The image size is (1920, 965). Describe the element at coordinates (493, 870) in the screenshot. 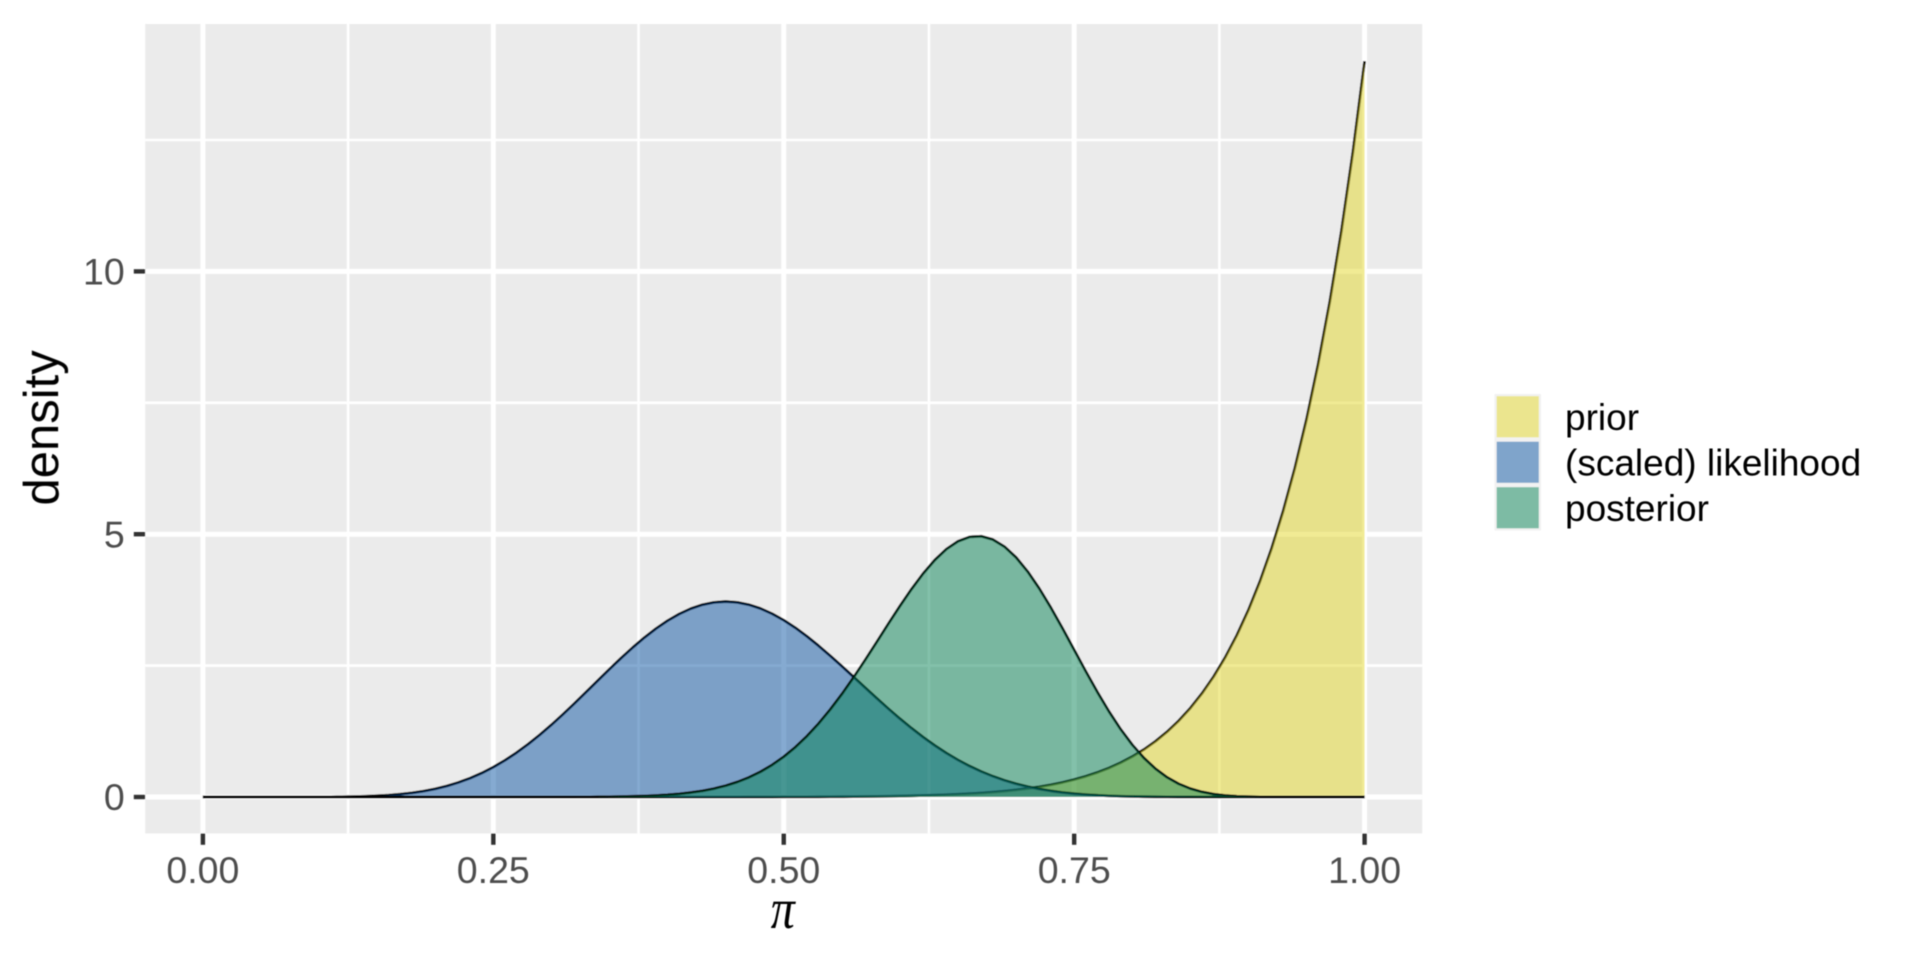

I see `svg-text: 0.25` at that location.